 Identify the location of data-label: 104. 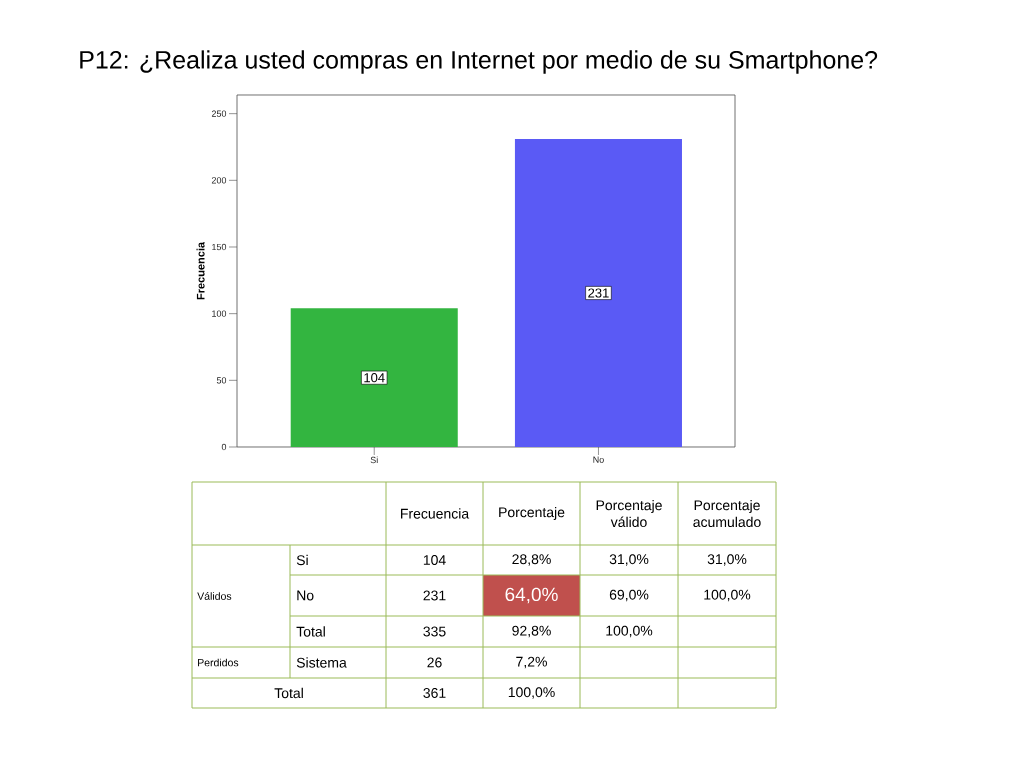
(374, 378).